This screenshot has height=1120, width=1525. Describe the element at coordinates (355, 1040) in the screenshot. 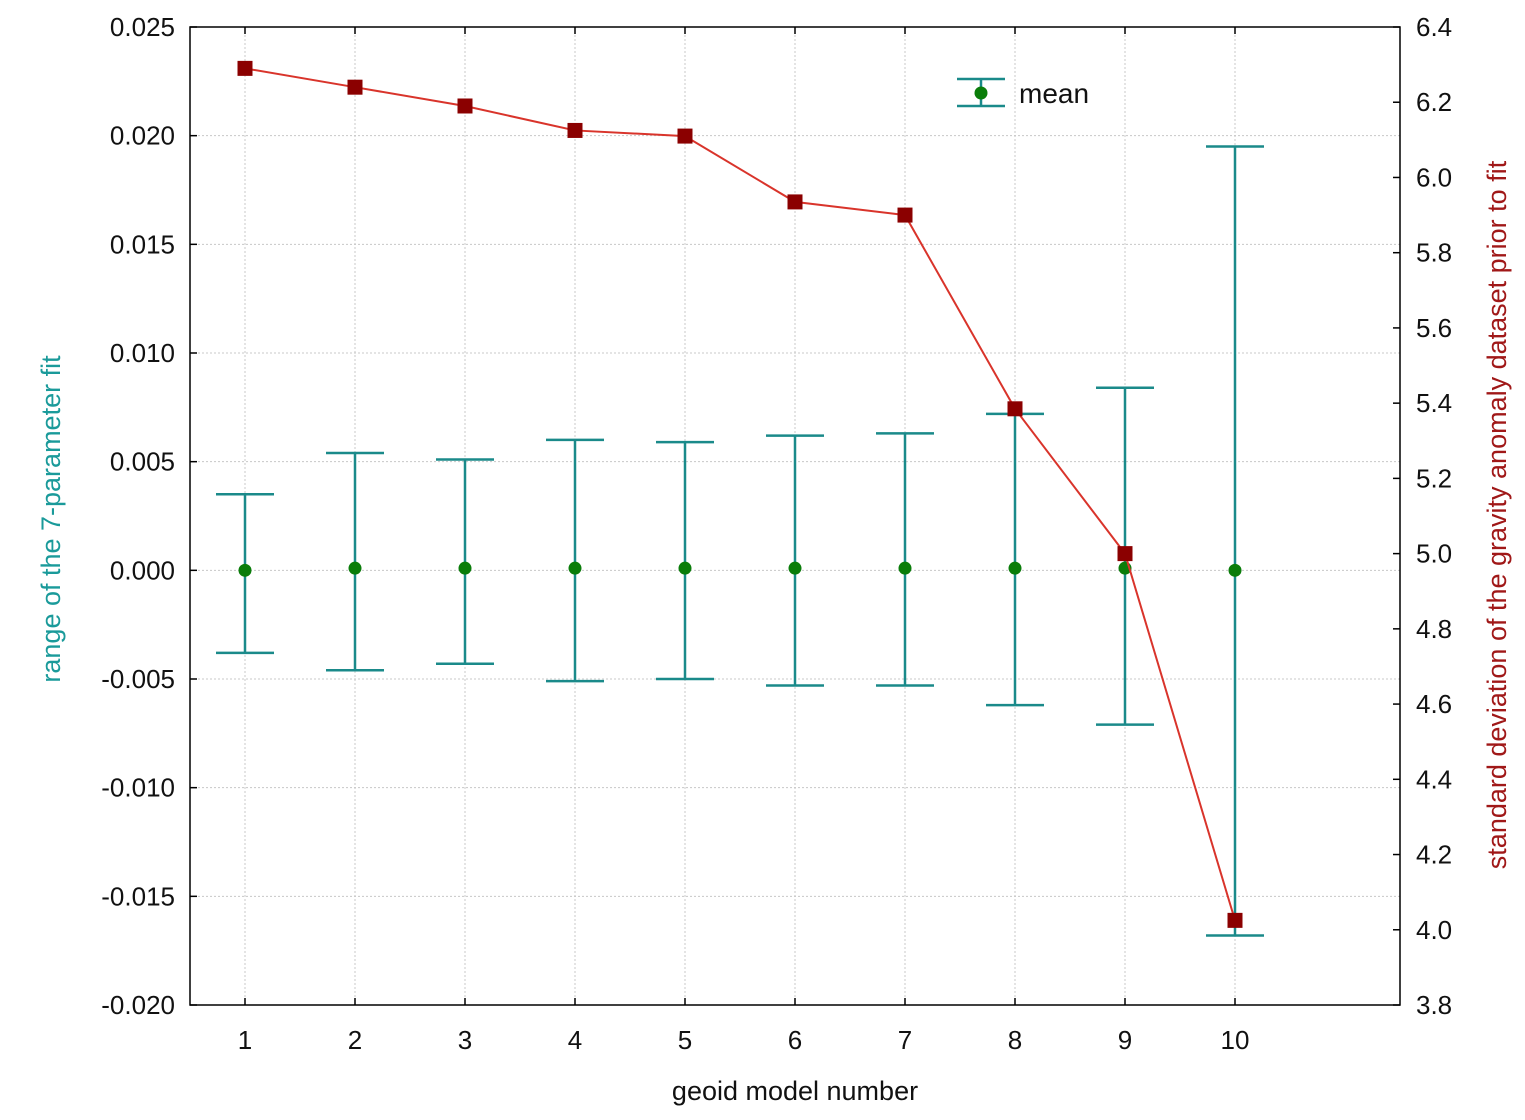

I see `x-tick-label: 2` at that location.